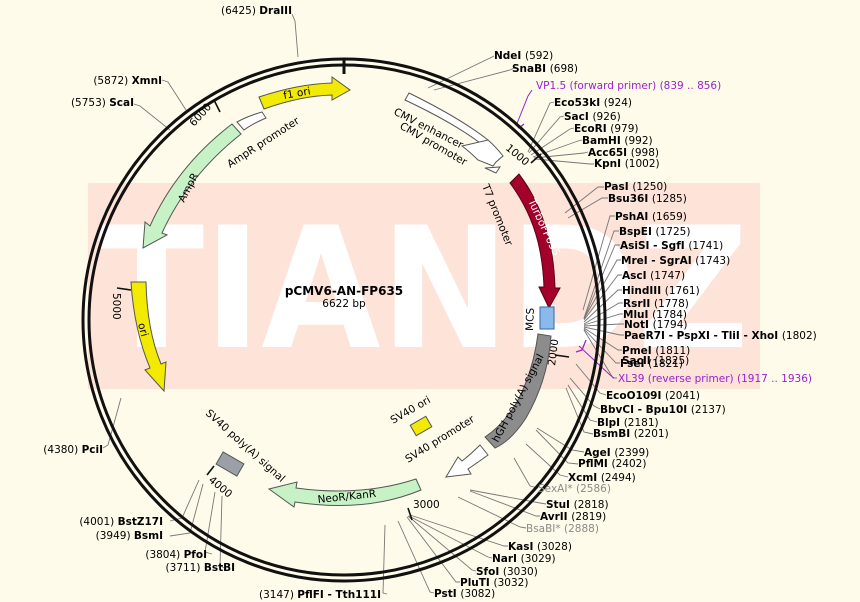 The width and height of the screenshot is (860, 602). Describe the element at coordinates (116, 306) in the screenshot. I see `tick-label-5000: 5000` at that location.